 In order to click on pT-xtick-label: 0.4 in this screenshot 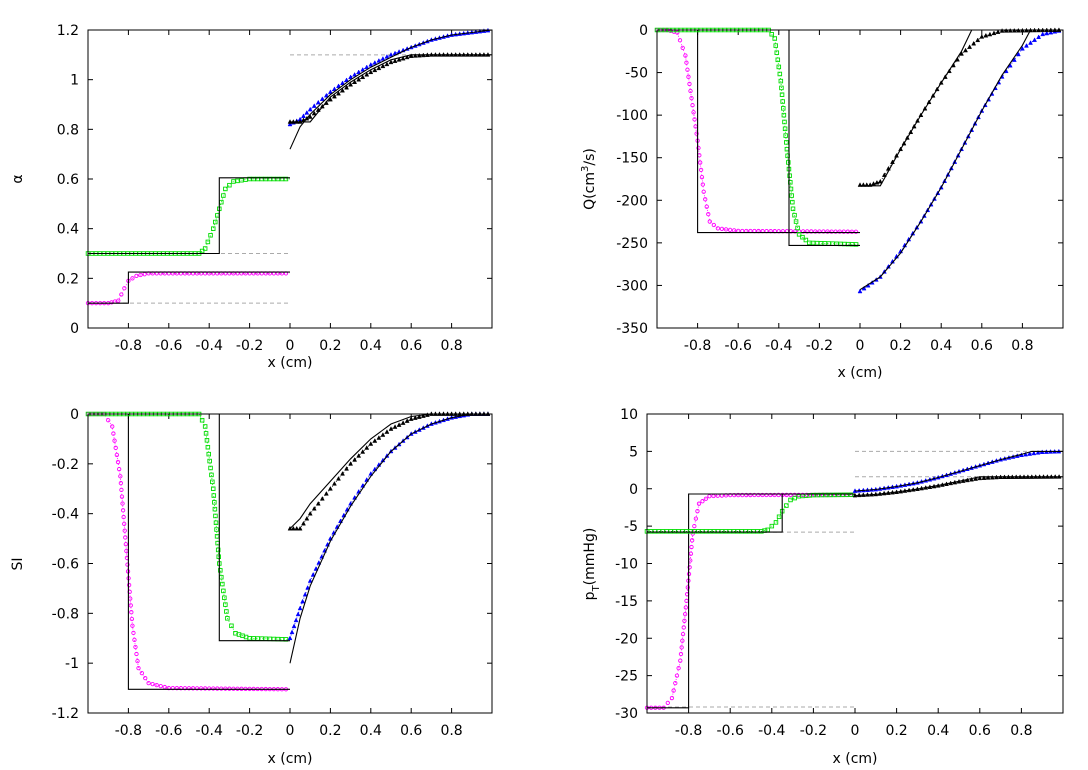, I will do `click(938, 731)`.